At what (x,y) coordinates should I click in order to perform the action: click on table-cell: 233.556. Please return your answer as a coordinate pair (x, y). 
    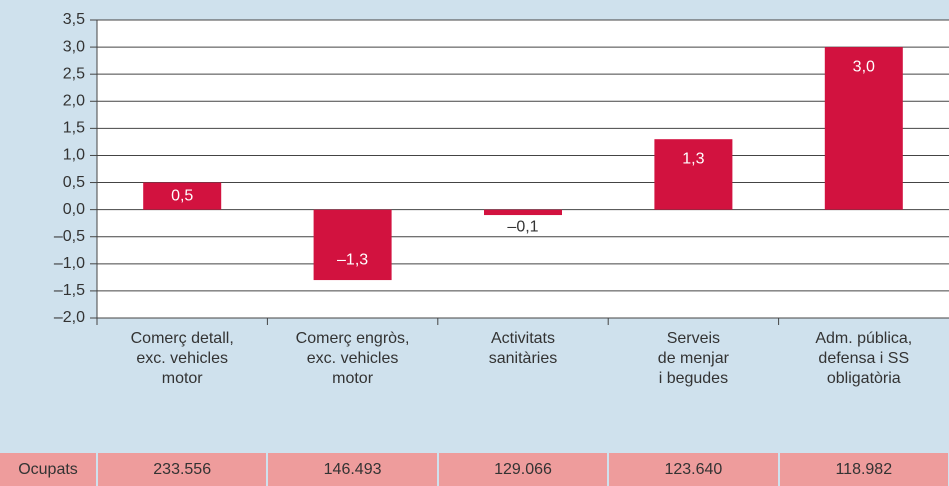
    Looking at the image, I should click on (182, 469).